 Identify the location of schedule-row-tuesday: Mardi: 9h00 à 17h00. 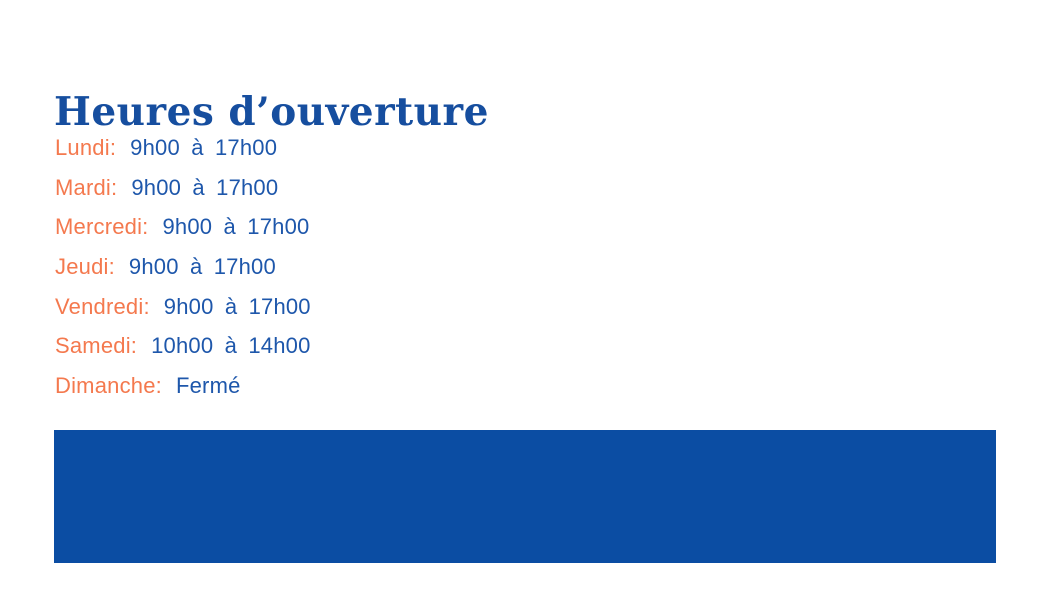
(183, 188).